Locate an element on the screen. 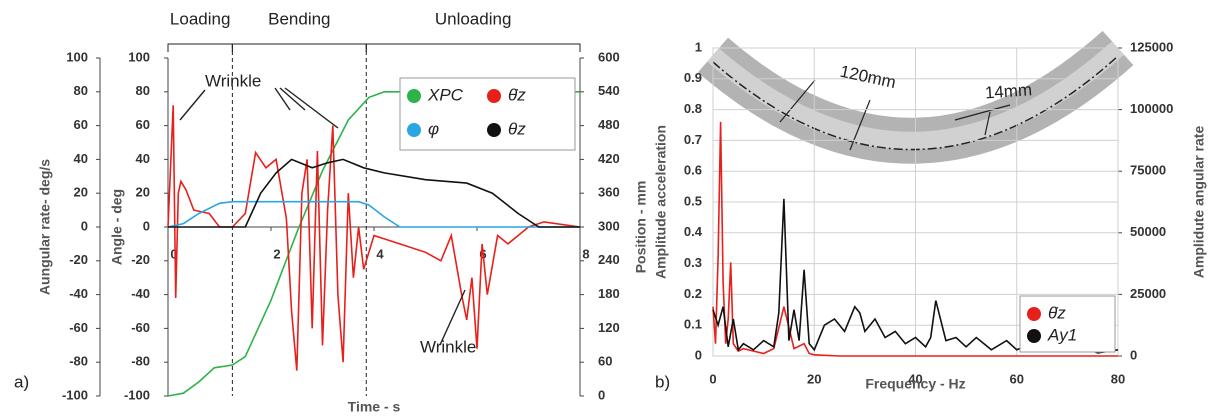 Image resolution: width=1214 pixels, height=417 pixels. y-tick-label-outer: 0 is located at coordinates (84, 225).